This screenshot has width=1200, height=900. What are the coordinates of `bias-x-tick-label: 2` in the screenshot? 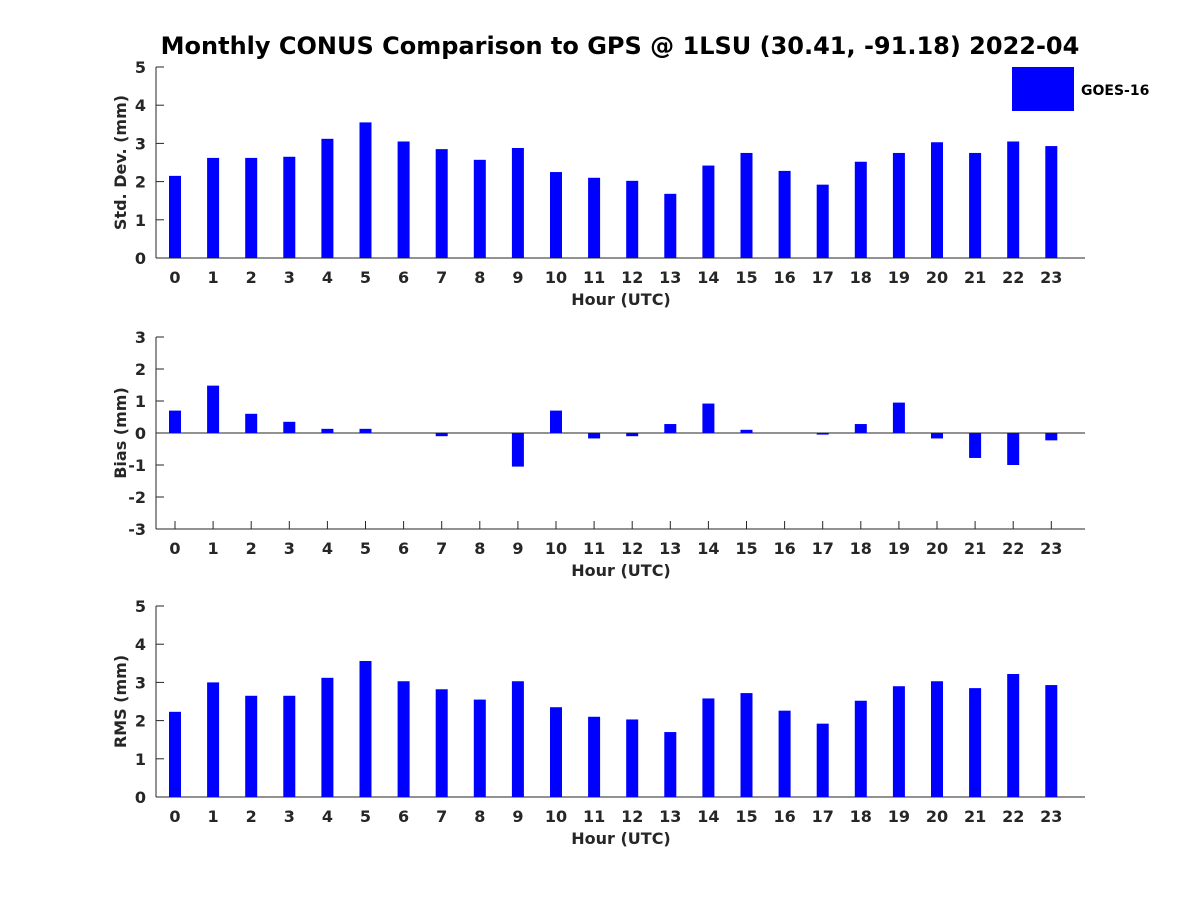 It's located at (251, 548).